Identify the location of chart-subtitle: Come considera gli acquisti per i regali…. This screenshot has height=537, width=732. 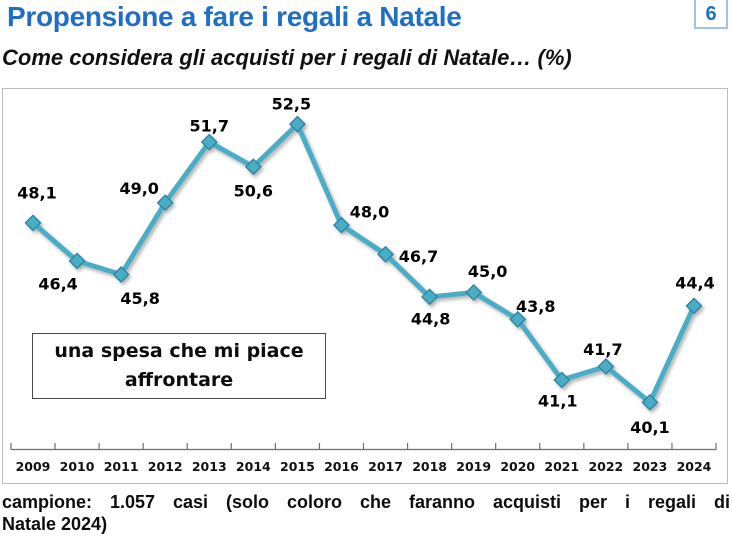
(287, 57).